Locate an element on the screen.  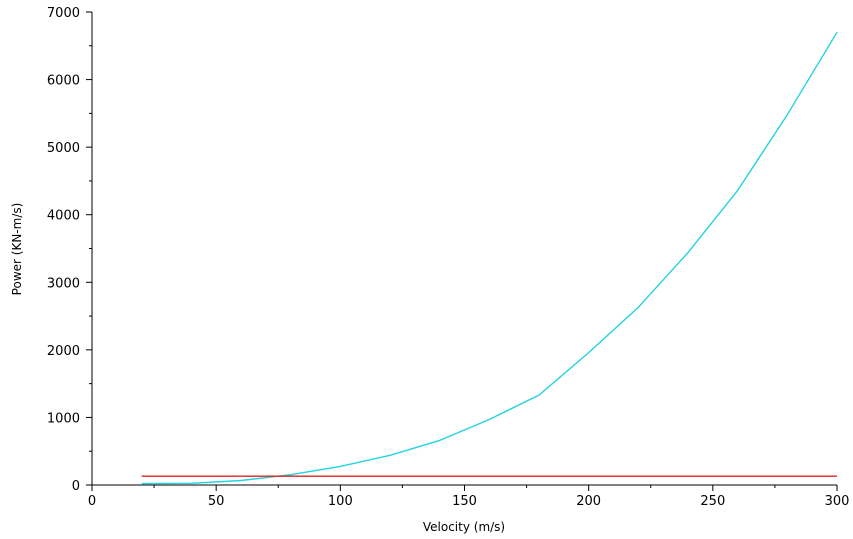
x-tick-label: 100 is located at coordinates (340, 501).